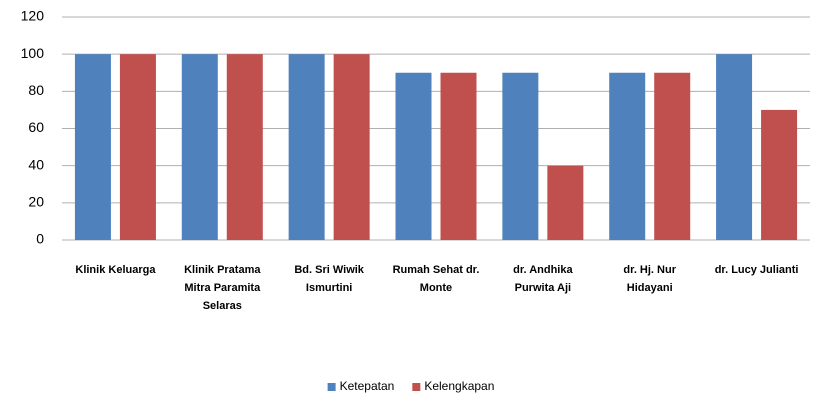 Image resolution: width=822 pixels, height=400 pixels. Describe the element at coordinates (757, 270) in the screenshot. I see `x-tick-label: dr. Lucy Julianti` at that location.